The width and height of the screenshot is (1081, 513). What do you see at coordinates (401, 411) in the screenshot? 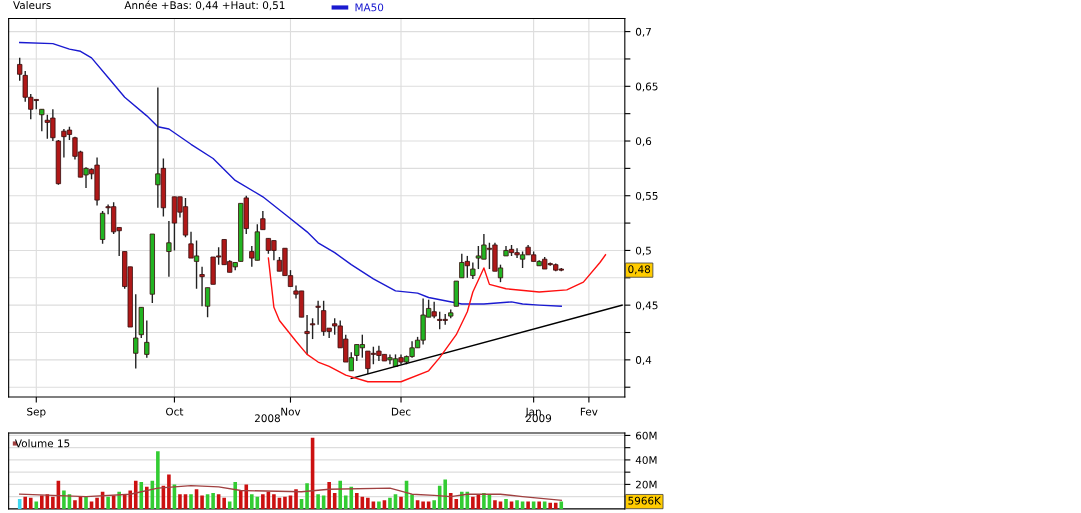
I see `x-tick-label: Dec` at bounding box center [401, 411].